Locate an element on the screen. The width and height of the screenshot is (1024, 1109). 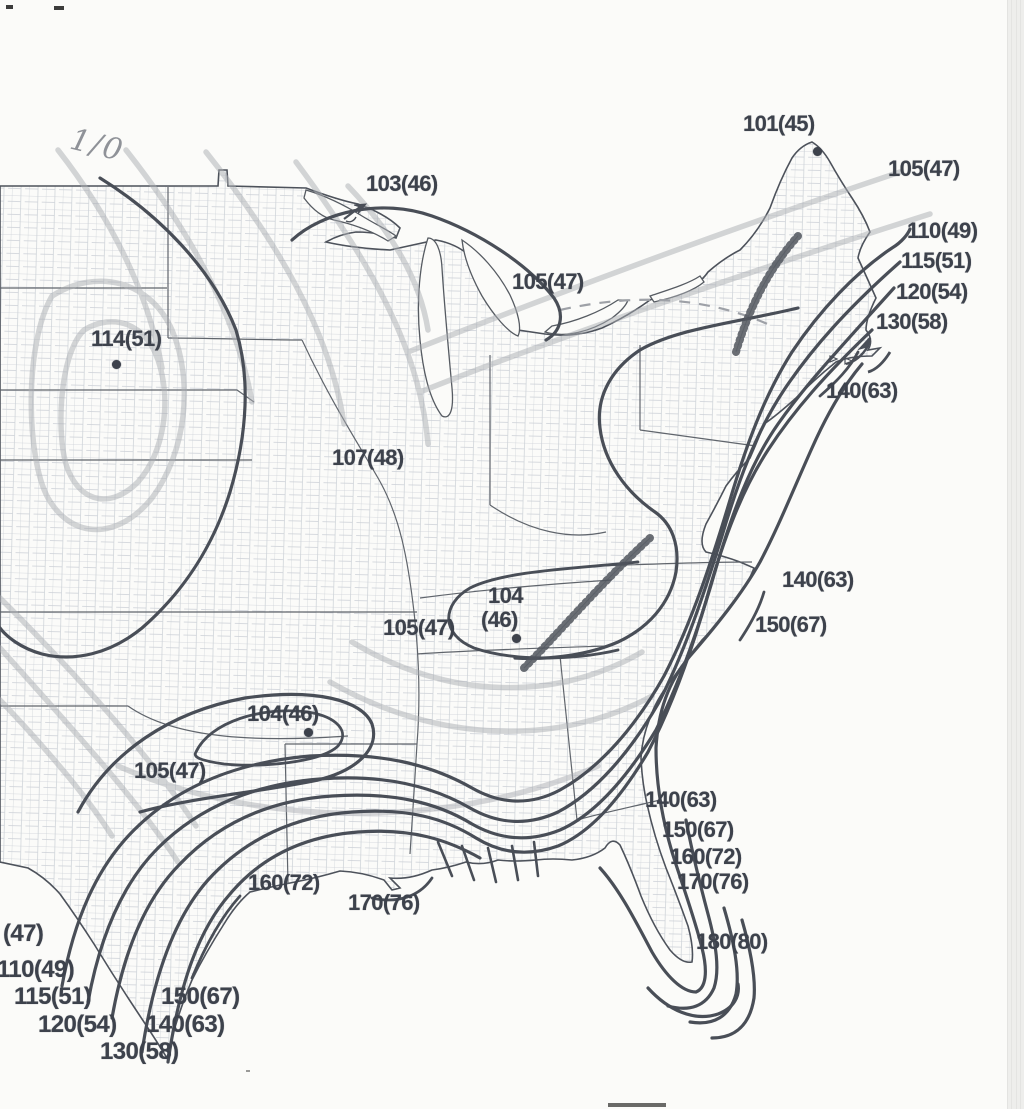
pen-arrow-annotation-cape is located at coordinates (860, 355).